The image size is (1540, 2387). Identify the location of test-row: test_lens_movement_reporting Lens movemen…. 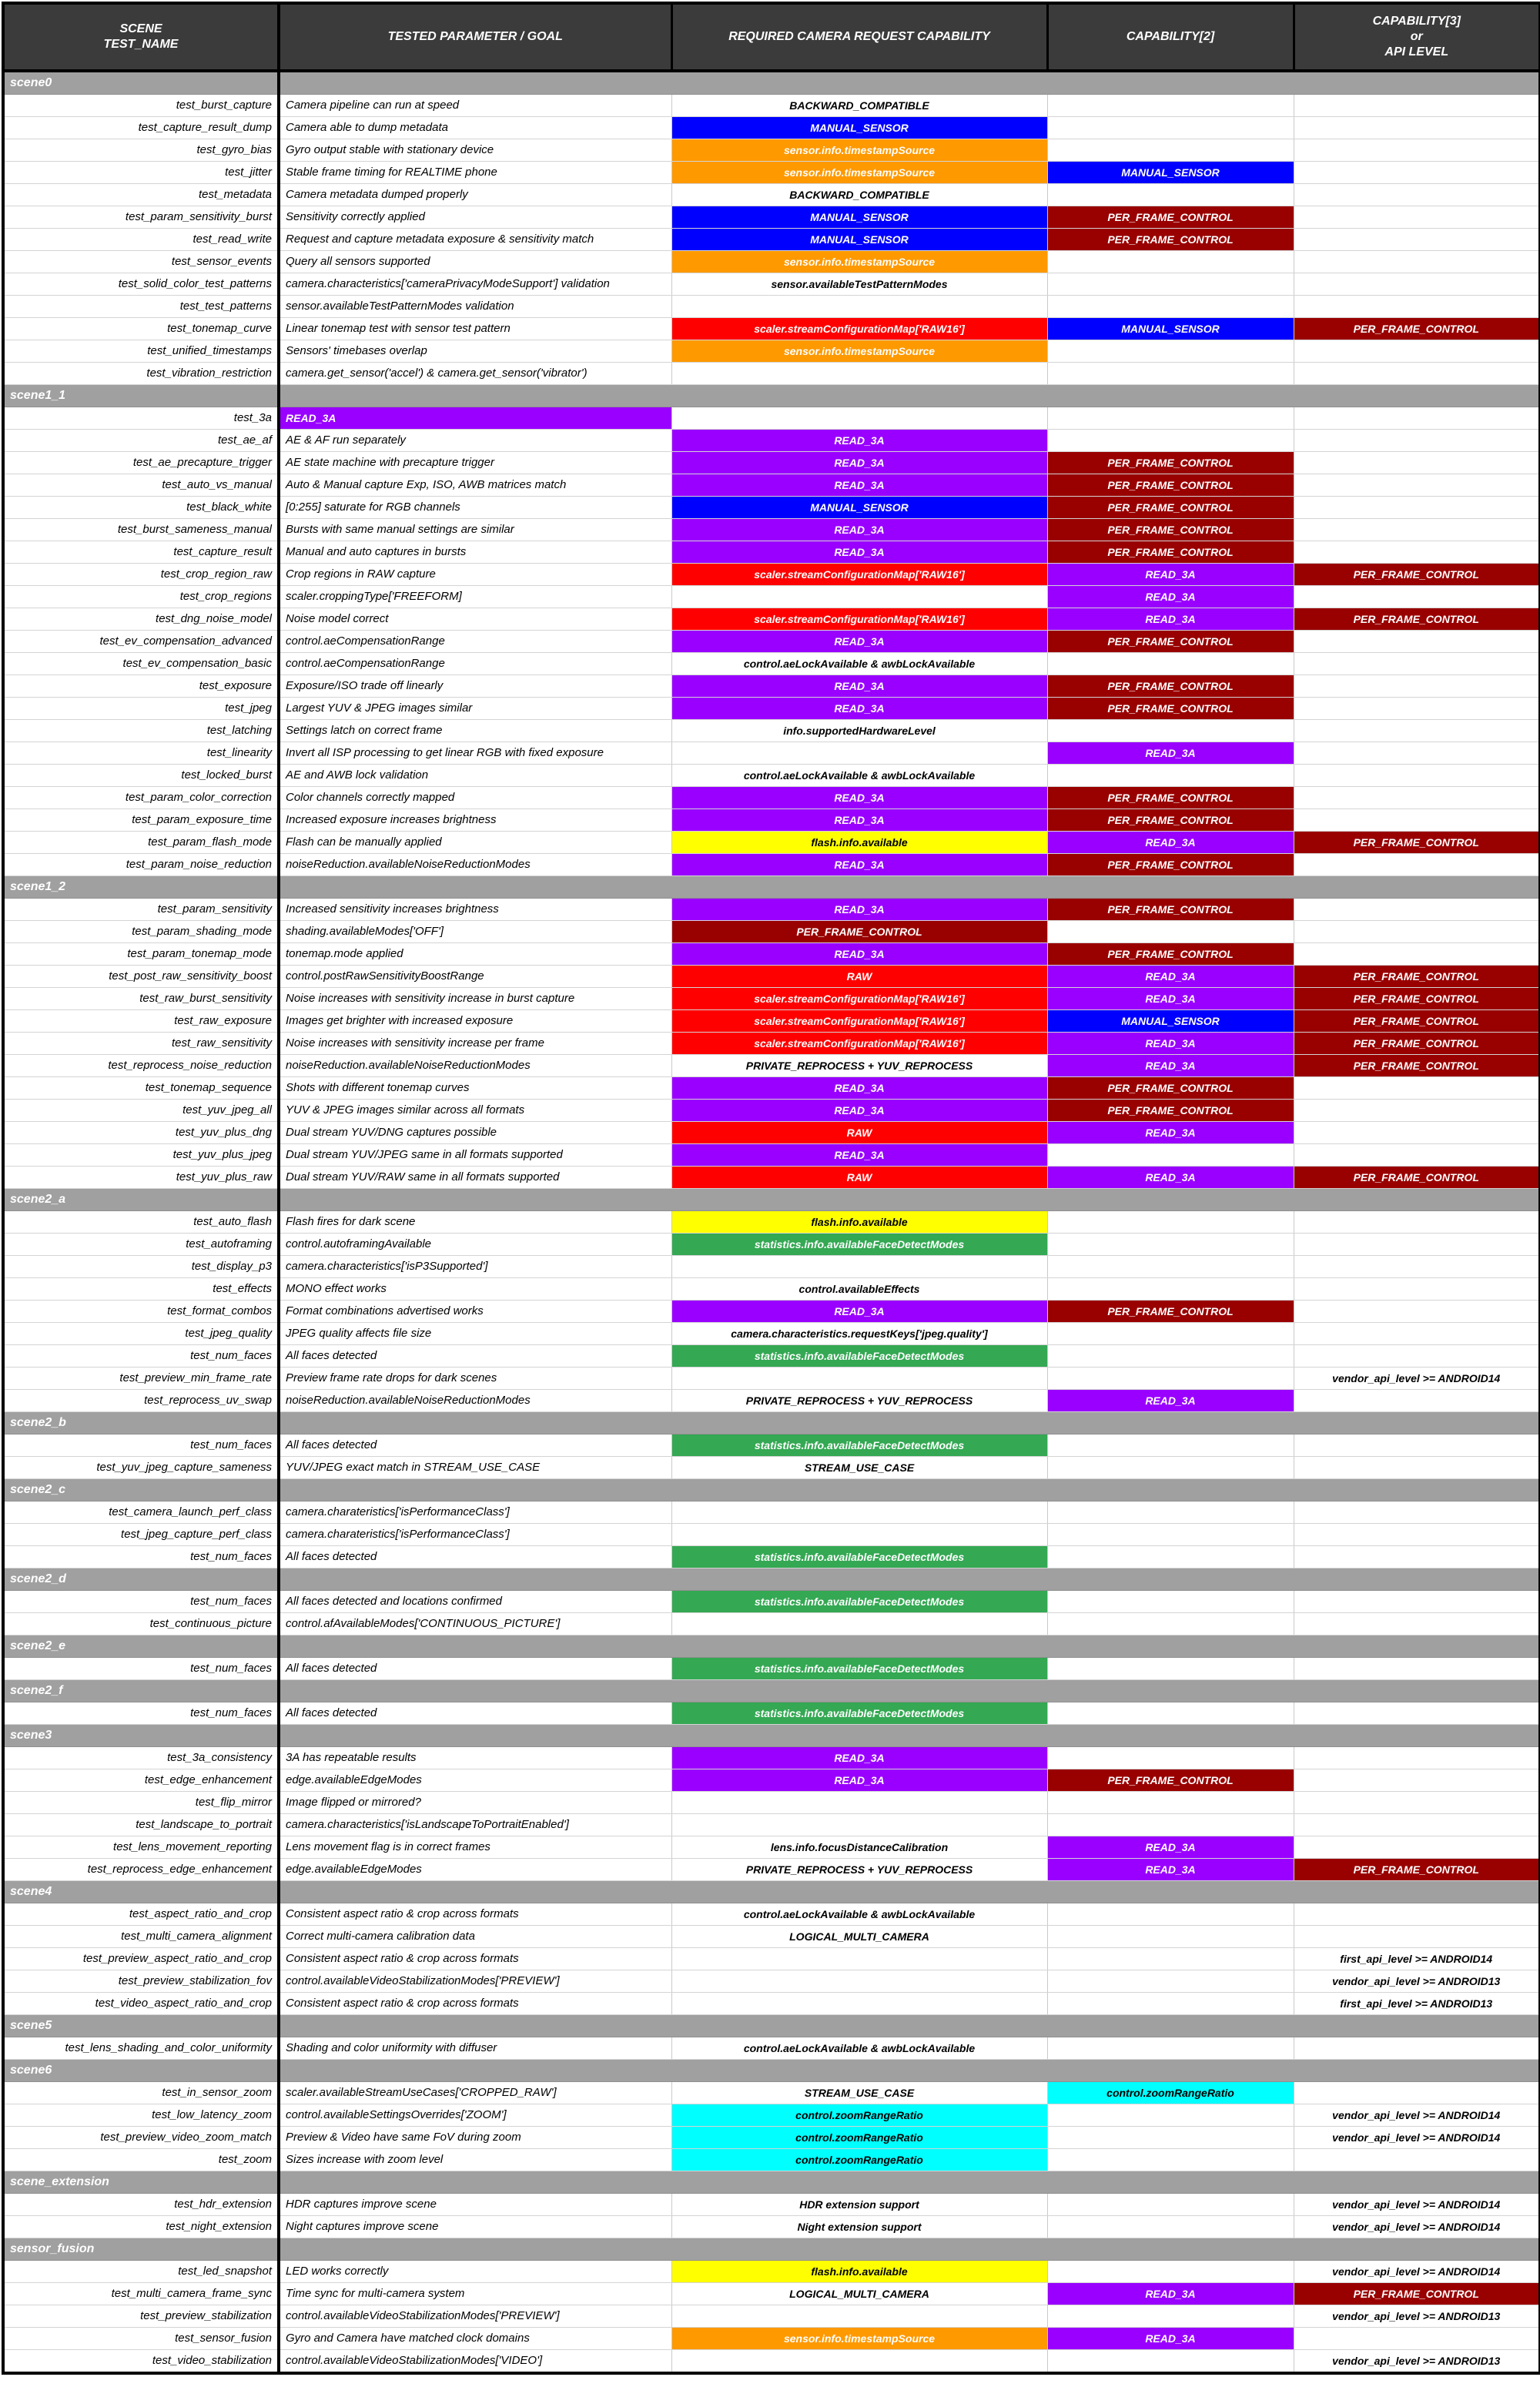
(771, 1847).